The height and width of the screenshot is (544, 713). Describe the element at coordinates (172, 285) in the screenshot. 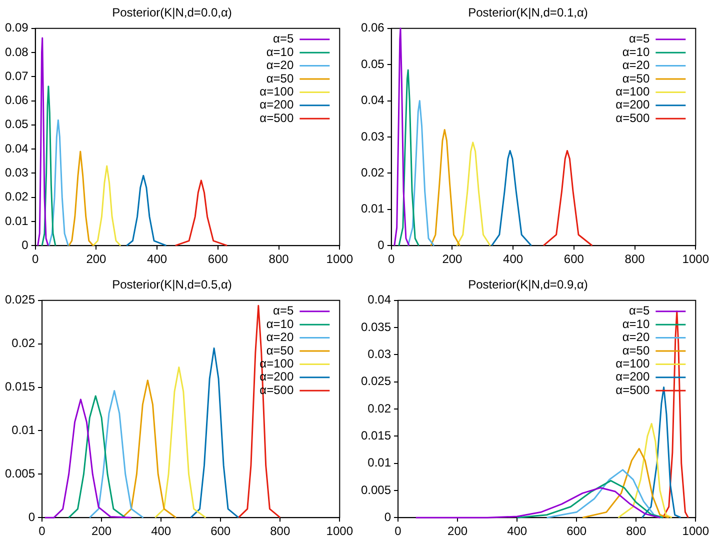

I see `chart-title: Posterior(K|N,d=0.5,α)` at that location.